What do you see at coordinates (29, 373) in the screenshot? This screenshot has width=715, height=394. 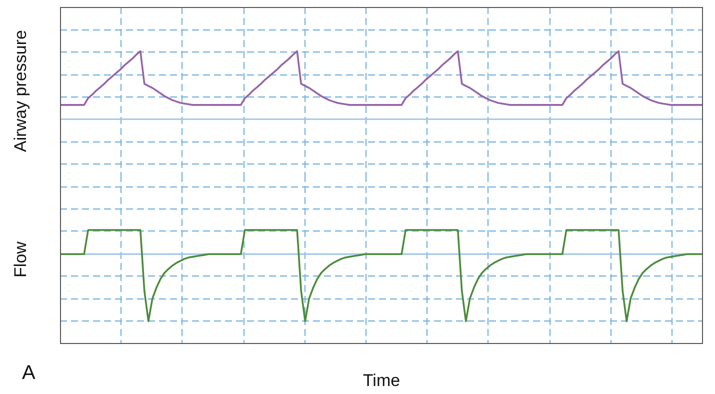 I see `text: A` at bounding box center [29, 373].